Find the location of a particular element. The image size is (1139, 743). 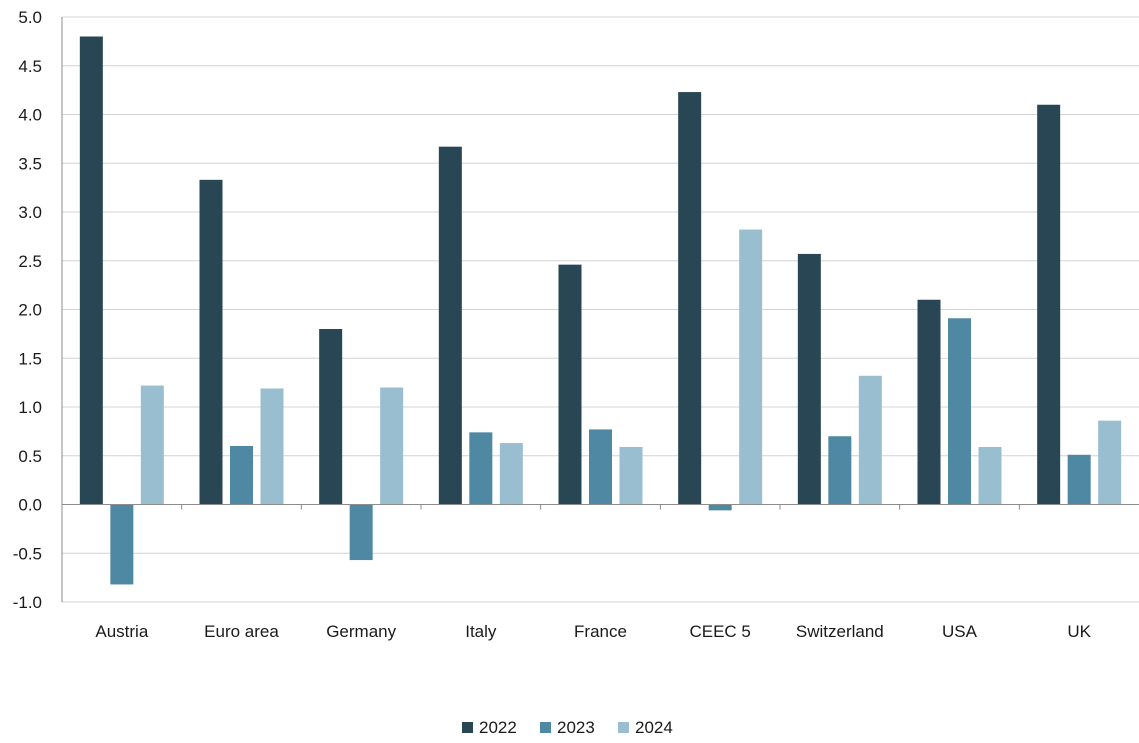

bar-2024-uk is located at coordinates (1110, 462).